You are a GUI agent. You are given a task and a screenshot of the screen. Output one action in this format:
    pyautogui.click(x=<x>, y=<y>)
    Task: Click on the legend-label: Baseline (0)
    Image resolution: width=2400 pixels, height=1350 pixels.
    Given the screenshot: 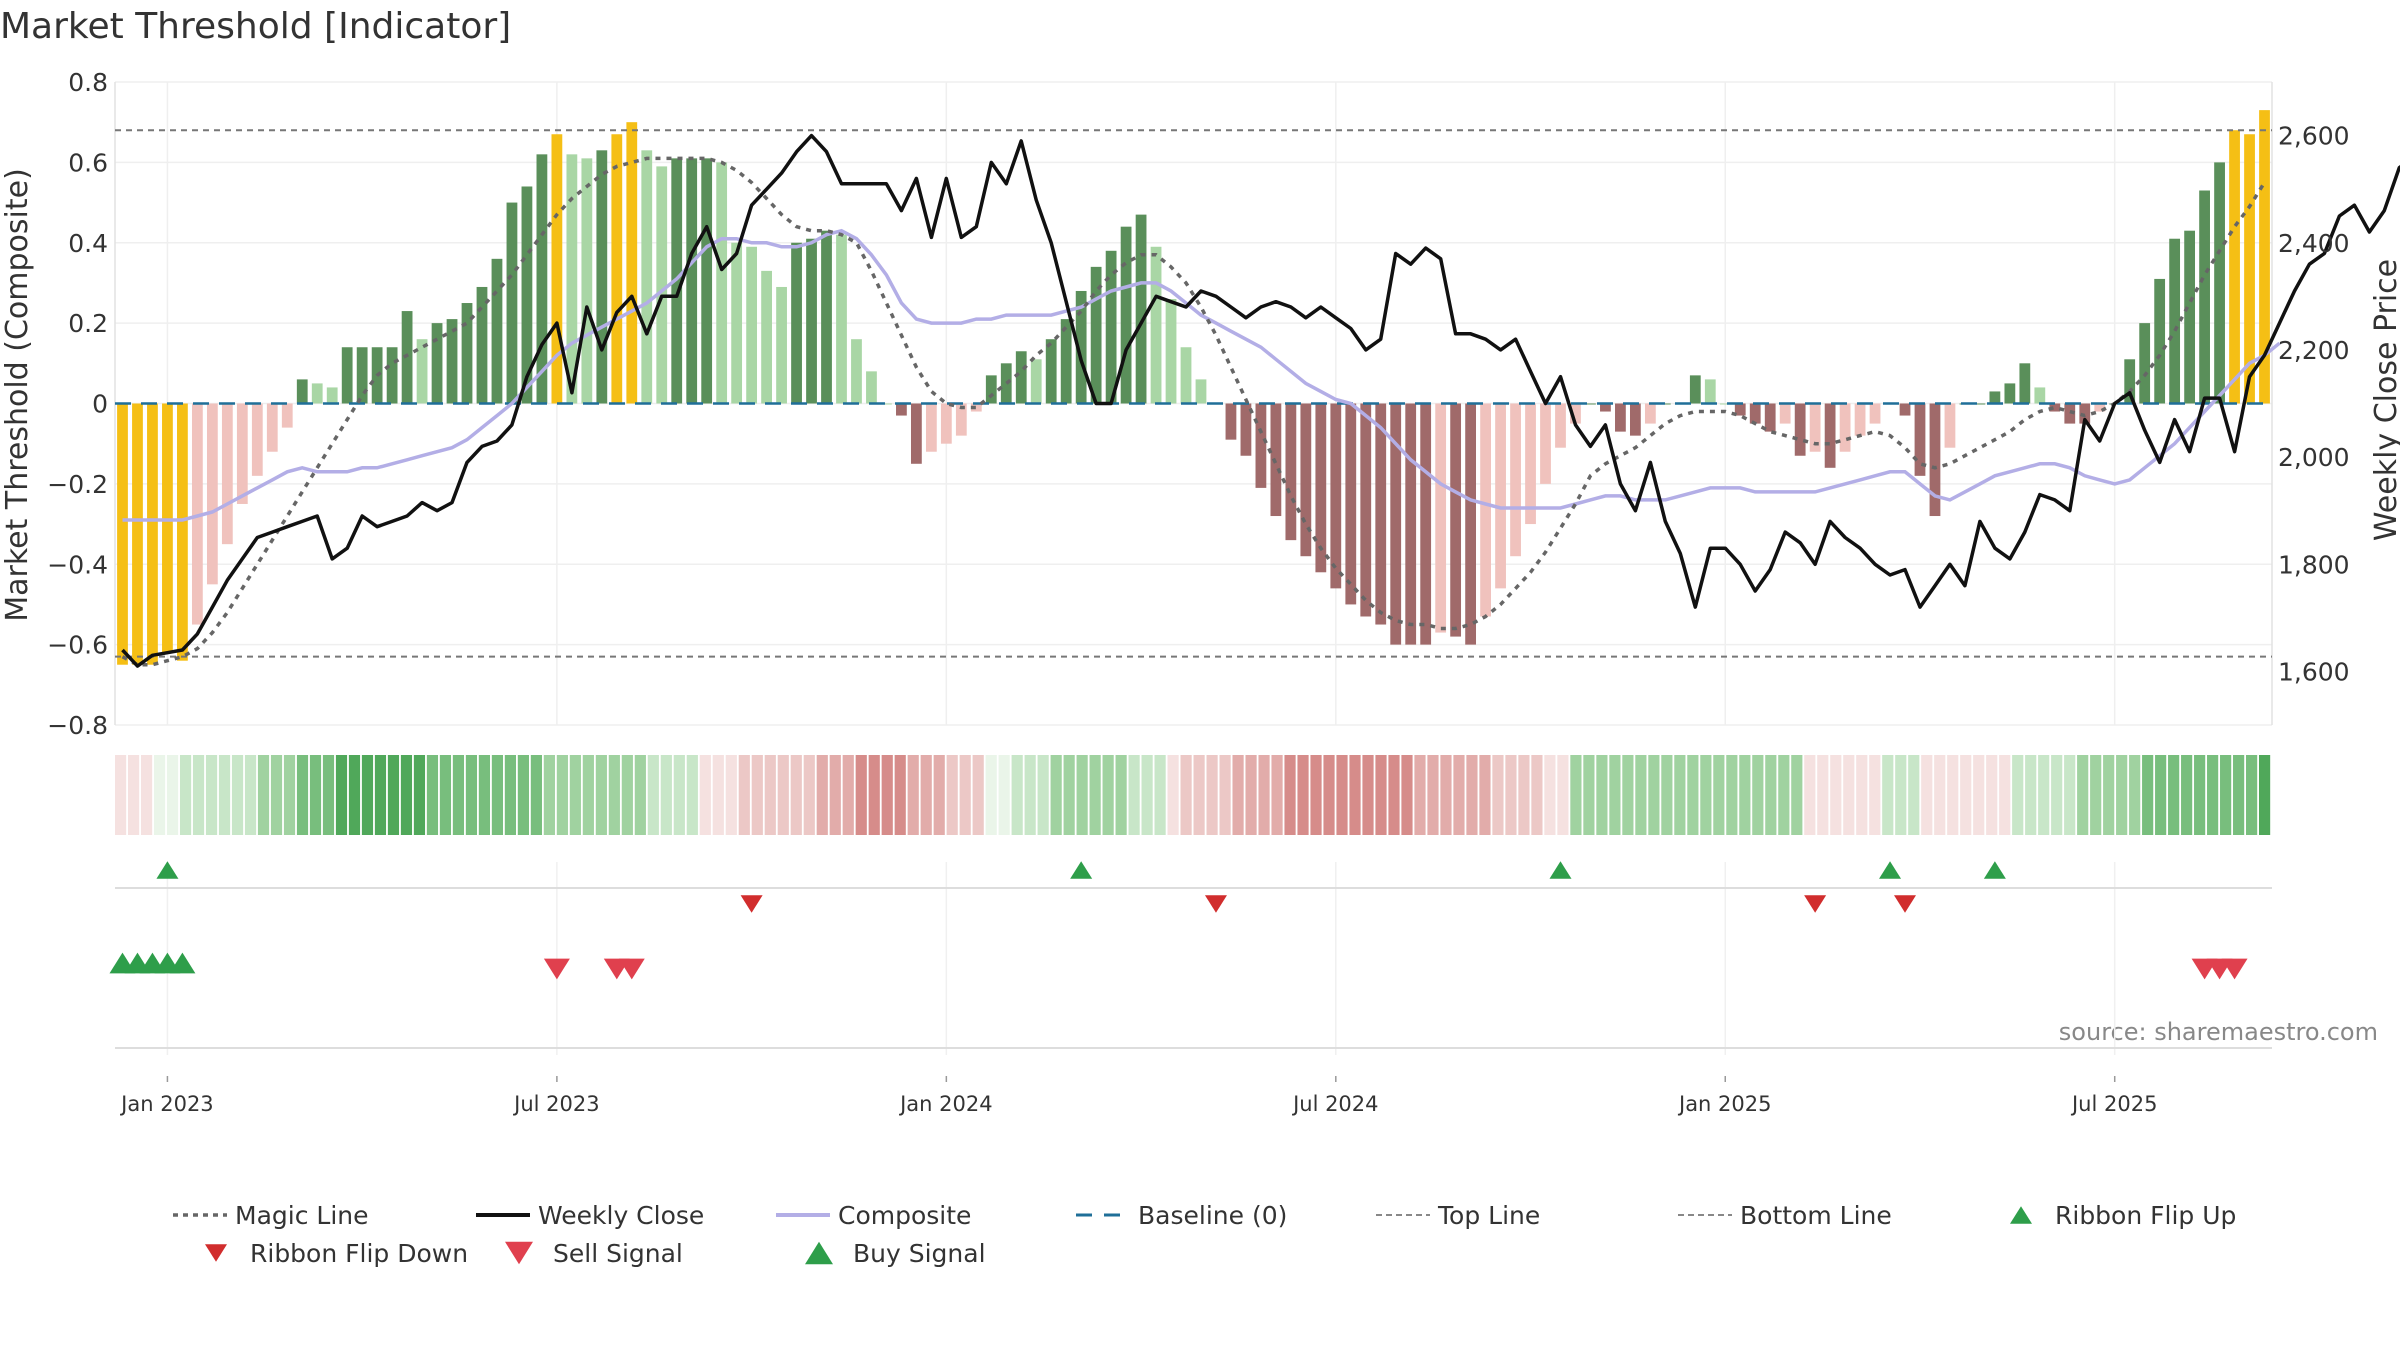 What is the action you would take?
    pyautogui.click(x=1212, y=1215)
    